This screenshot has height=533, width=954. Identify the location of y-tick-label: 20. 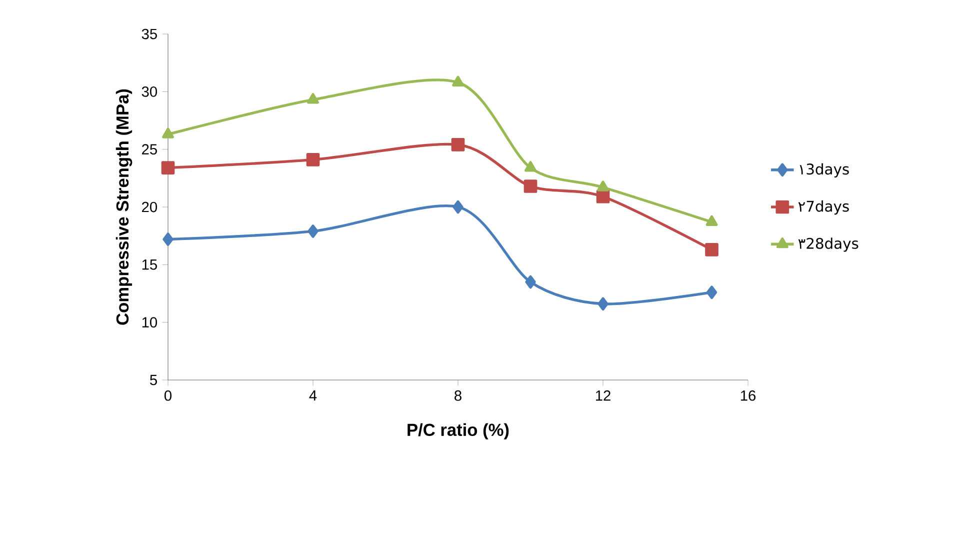
(150, 207).